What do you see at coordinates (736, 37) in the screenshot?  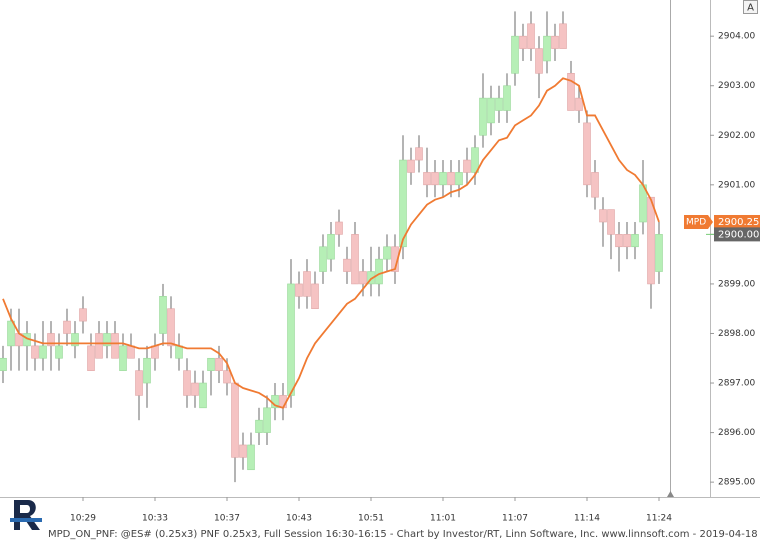 I see `y-tick-label: 2904.00` at bounding box center [736, 37].